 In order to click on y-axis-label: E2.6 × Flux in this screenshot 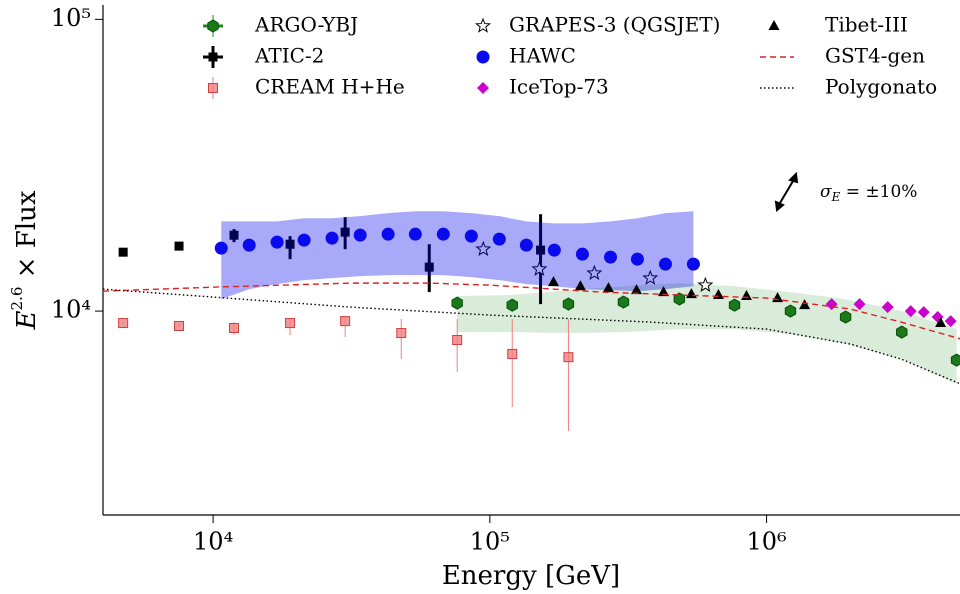, I will do `click(25, 260)`.